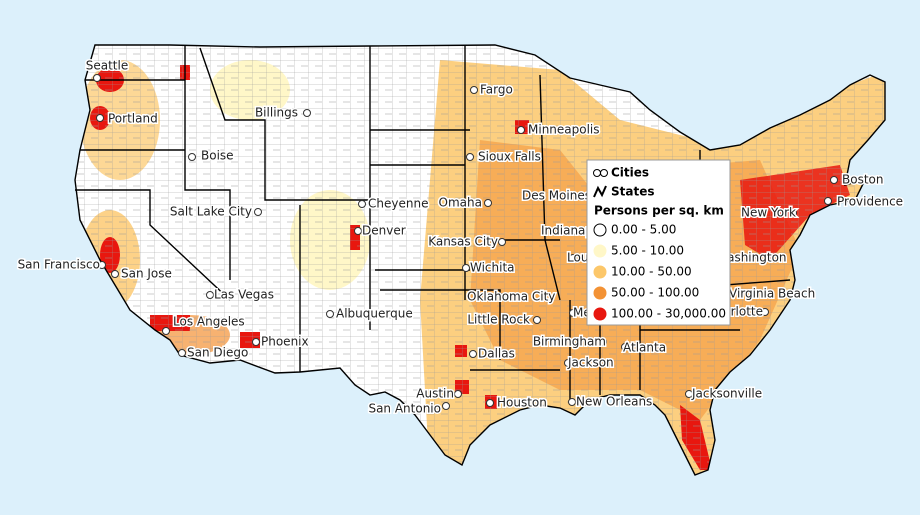  Describe the element at coordinates (384, 231) in the screenshot. I see `city-label: Denver` at that location.